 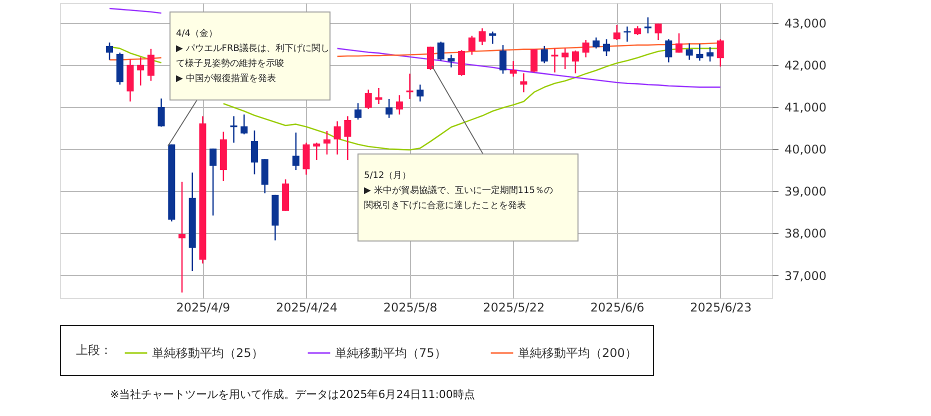 I want to click on y-tick-label: 42,000, so click(x=805, y=65).